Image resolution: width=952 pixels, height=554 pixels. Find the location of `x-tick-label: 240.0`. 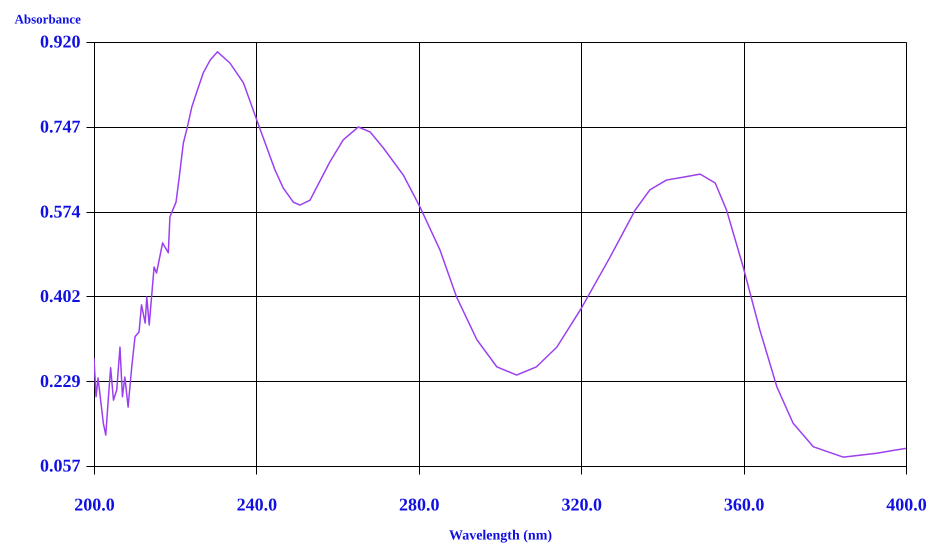

x-tick-label: 240.0 is located at coordinates (257, 504).